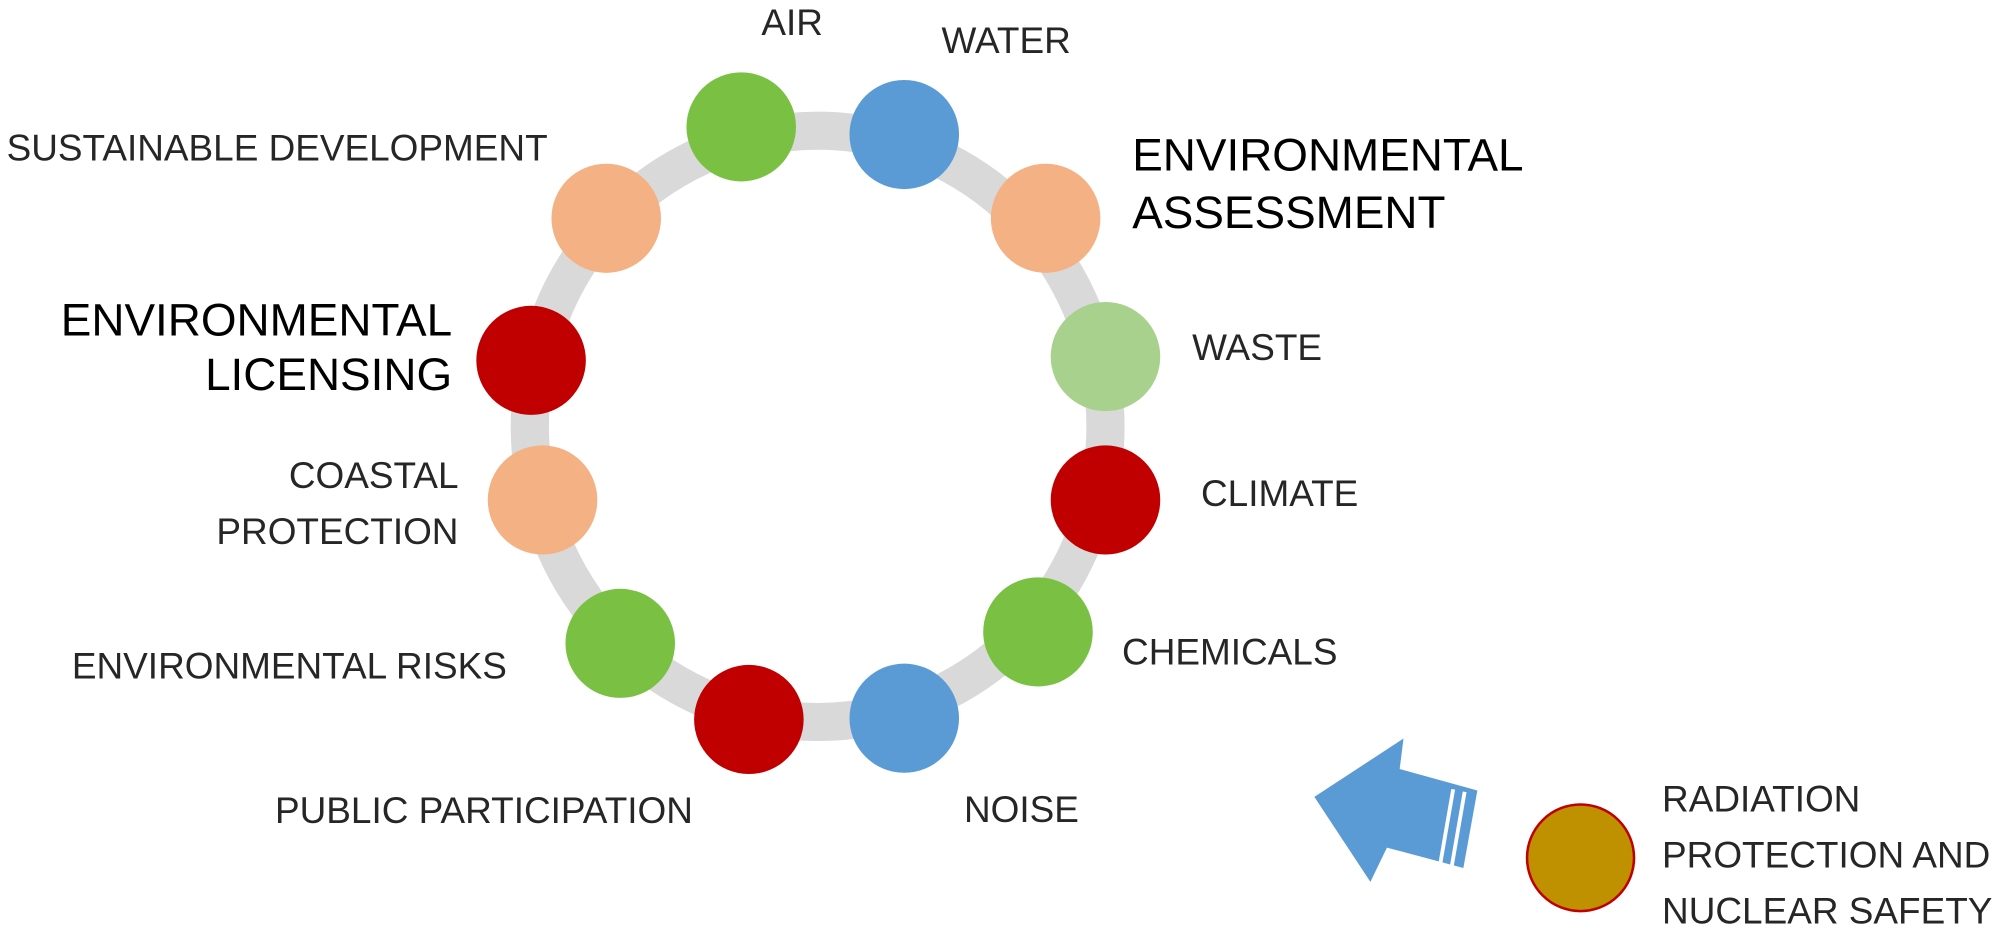 The height and width of the screenshot is (939, 1997). What do you see at coordinates (1288, 212) in the screenshot?
I see `node-label: ASSESSMENT` at bounding box center [1288, 212].